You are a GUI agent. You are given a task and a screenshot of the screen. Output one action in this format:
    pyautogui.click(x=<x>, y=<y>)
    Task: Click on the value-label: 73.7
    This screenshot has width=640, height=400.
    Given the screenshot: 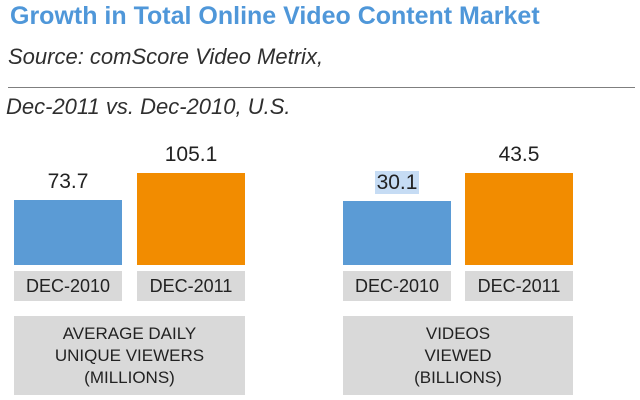 What is the action you would take?
    pyautogui.click(x=68, y=182)
    